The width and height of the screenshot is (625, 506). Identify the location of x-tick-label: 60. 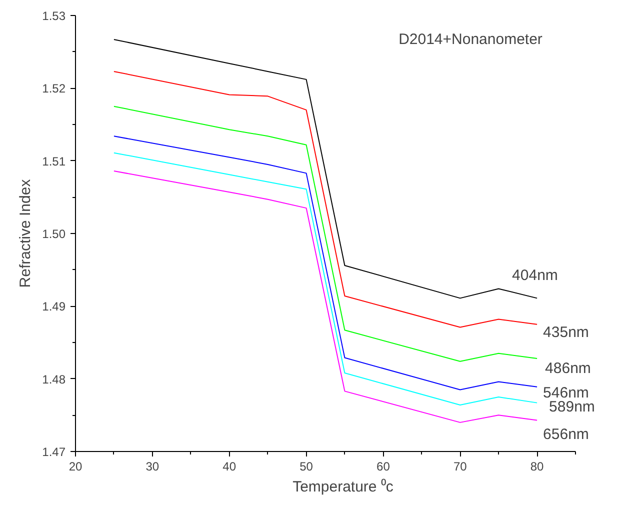
(383, 467).